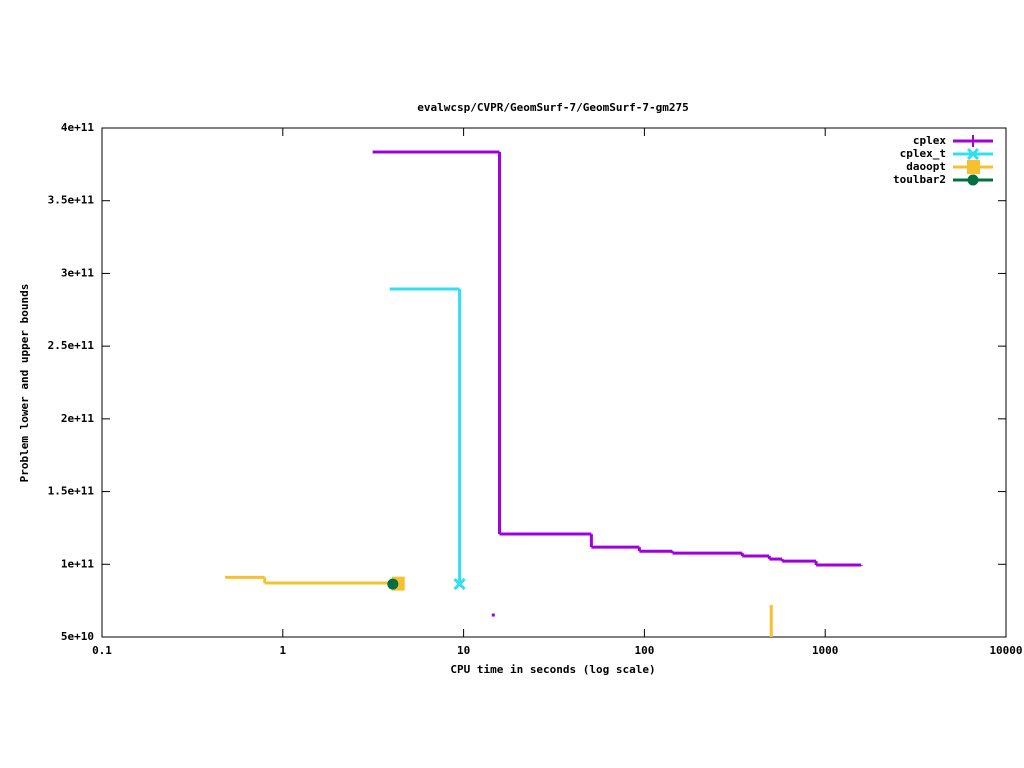 The width and height of the screenshot is (1024, 768). Describe the element at coordinates (77, 563) in the screenshot. I see `y-tick-label: 1e+11` at that location.